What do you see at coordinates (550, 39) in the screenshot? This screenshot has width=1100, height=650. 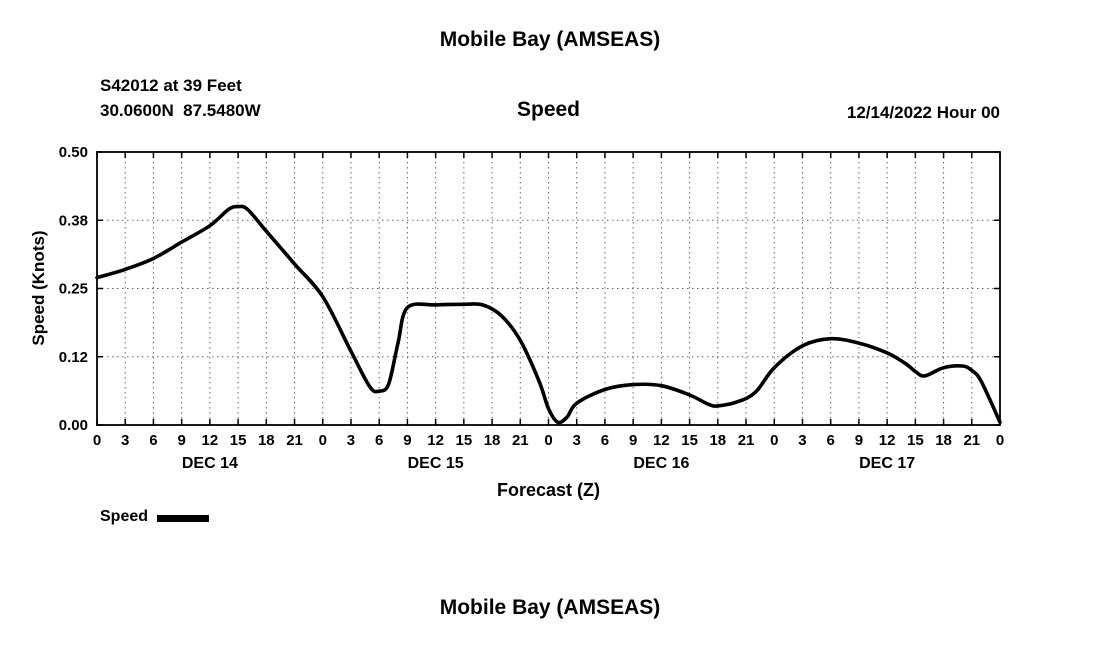 I see `page-title: Mobile Bay (AMSEAS)` at bounding box center [550, 39].